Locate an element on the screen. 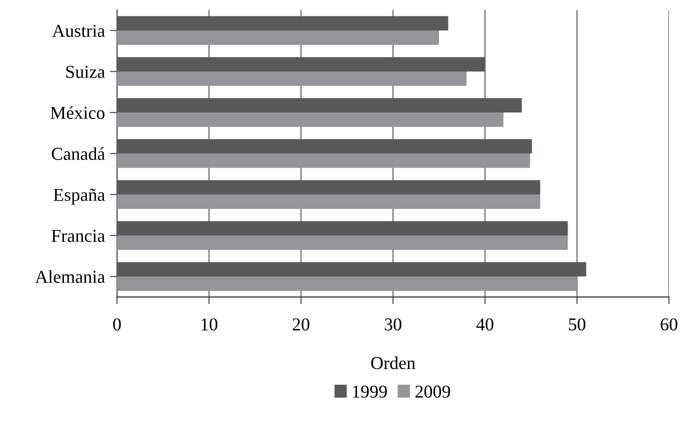  x-tick-label: 30 is located at coordinates (393, 324).